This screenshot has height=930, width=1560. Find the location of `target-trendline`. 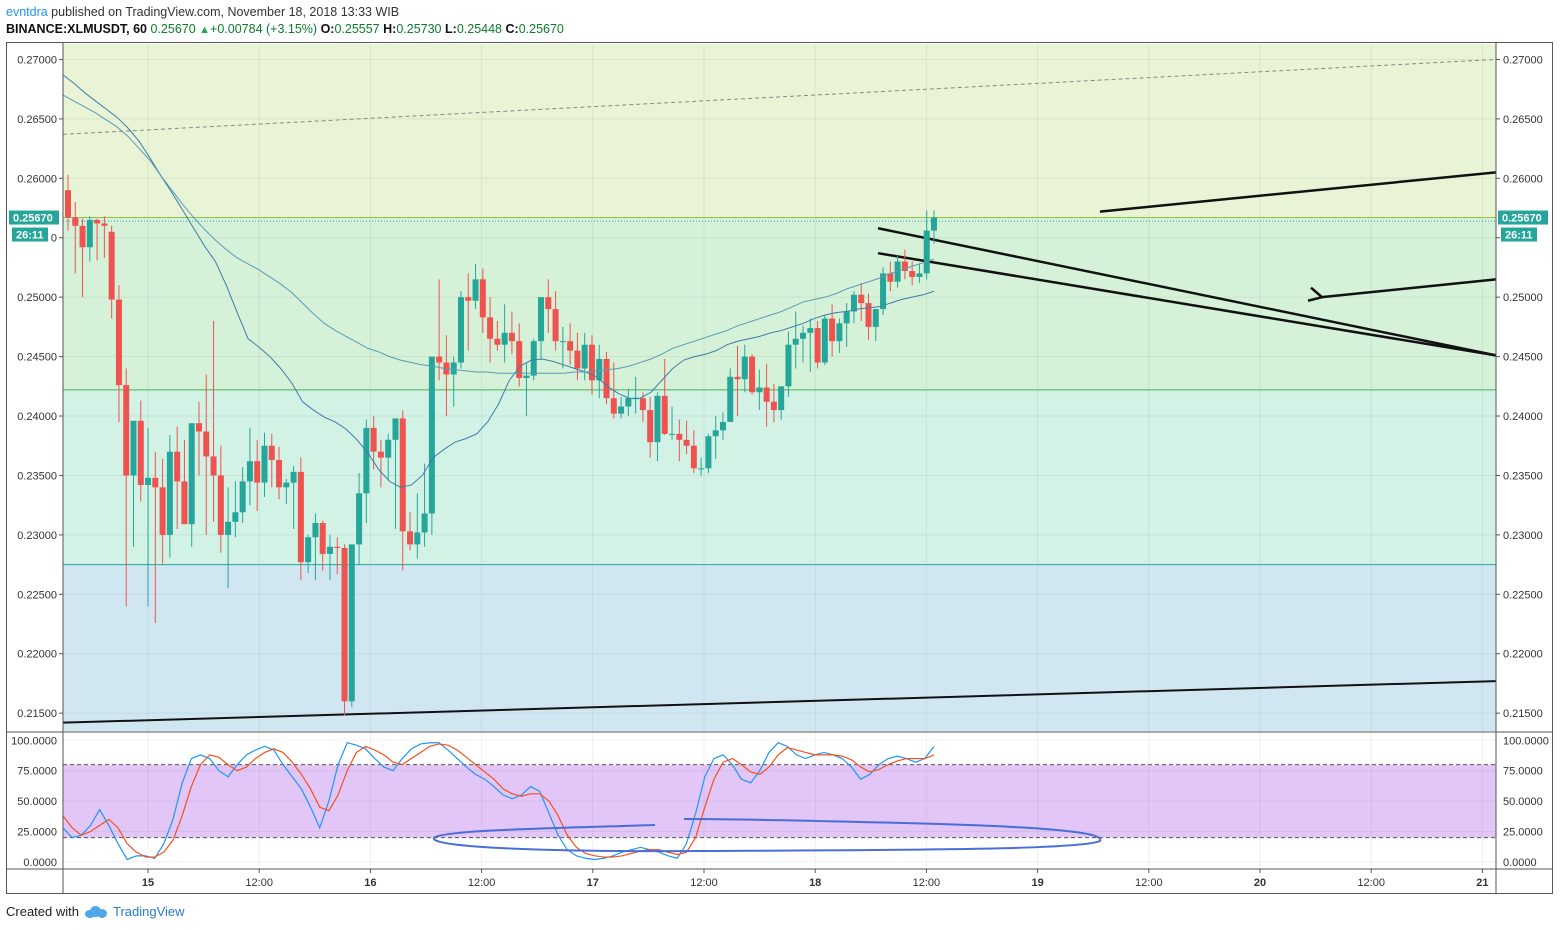

target-trendline is located at coordinates (1298, 192).